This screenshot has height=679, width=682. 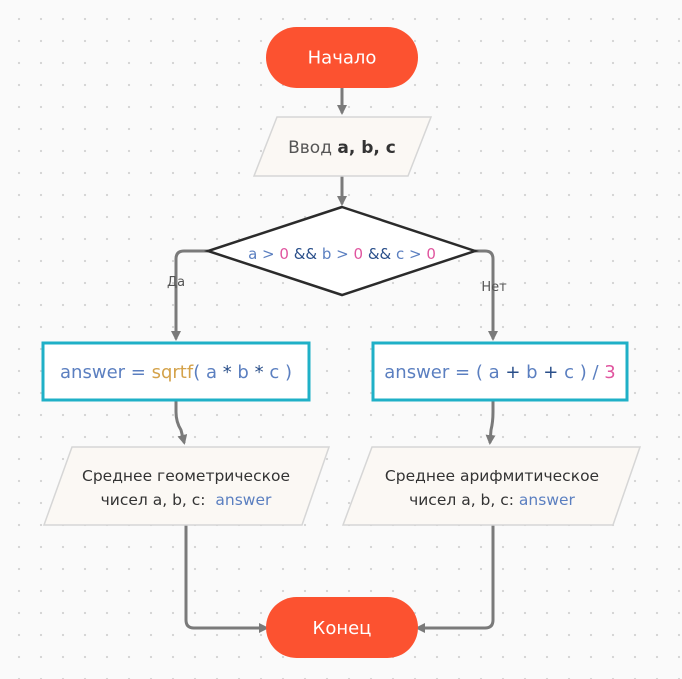 I want to click on end-terminal: Конец, so click(x=342, y=627).